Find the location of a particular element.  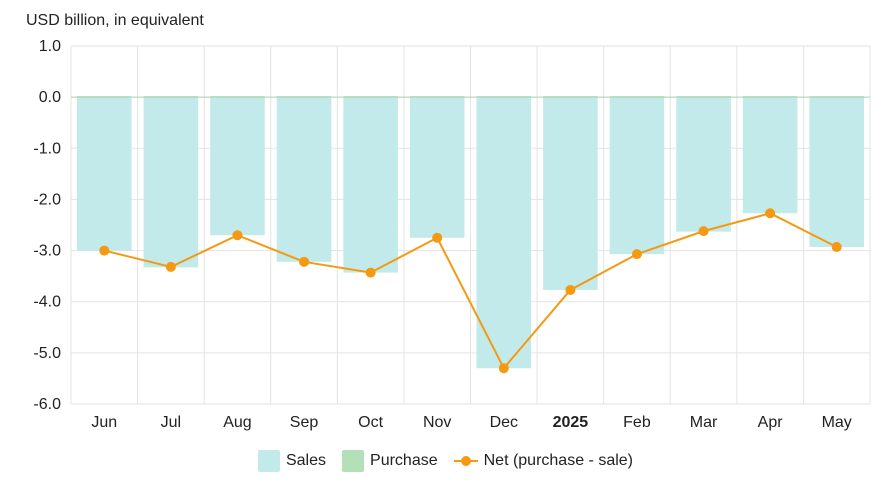

x-tick-label: Sep is located at coordinates (304, 422).